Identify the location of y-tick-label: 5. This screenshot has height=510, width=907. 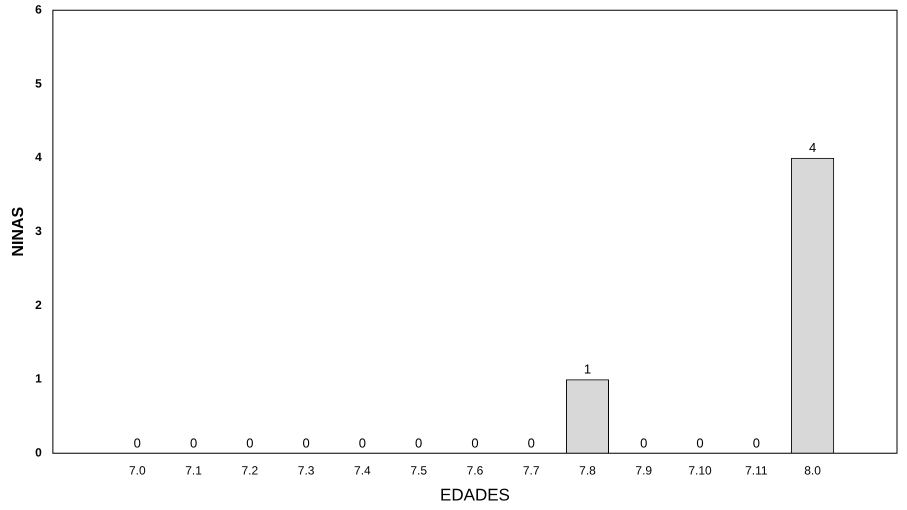
(38, 83).